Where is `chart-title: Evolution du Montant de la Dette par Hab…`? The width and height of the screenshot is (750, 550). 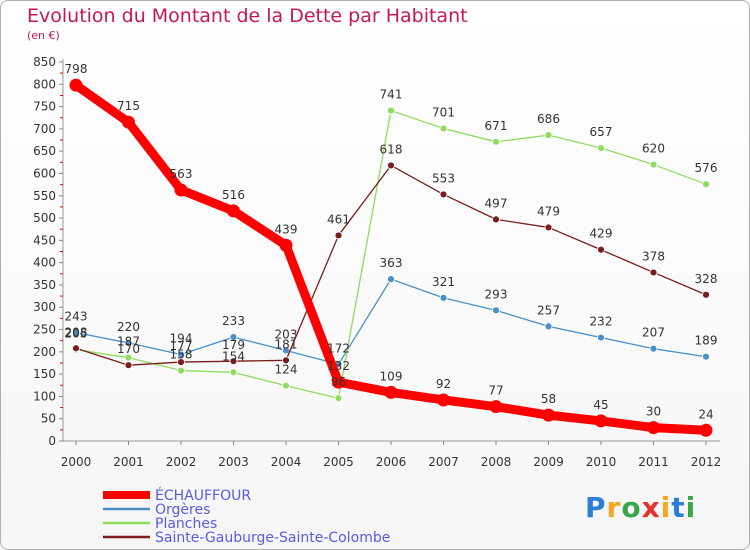
chart-title: Evolution du Montant de la Dette par Hab… is located at coordinates (247, 16).